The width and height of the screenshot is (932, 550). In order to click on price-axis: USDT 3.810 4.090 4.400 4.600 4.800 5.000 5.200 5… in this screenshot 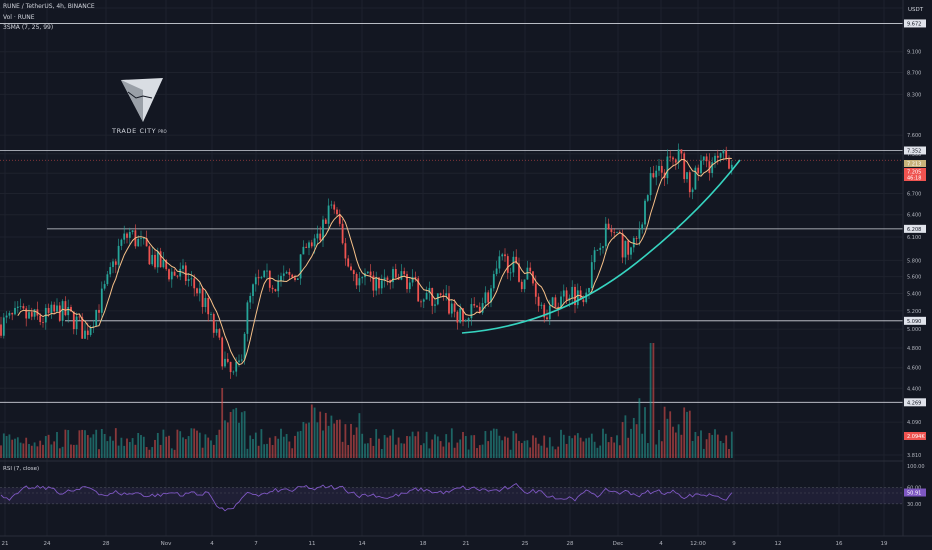, I will do `click(917, 275)`.